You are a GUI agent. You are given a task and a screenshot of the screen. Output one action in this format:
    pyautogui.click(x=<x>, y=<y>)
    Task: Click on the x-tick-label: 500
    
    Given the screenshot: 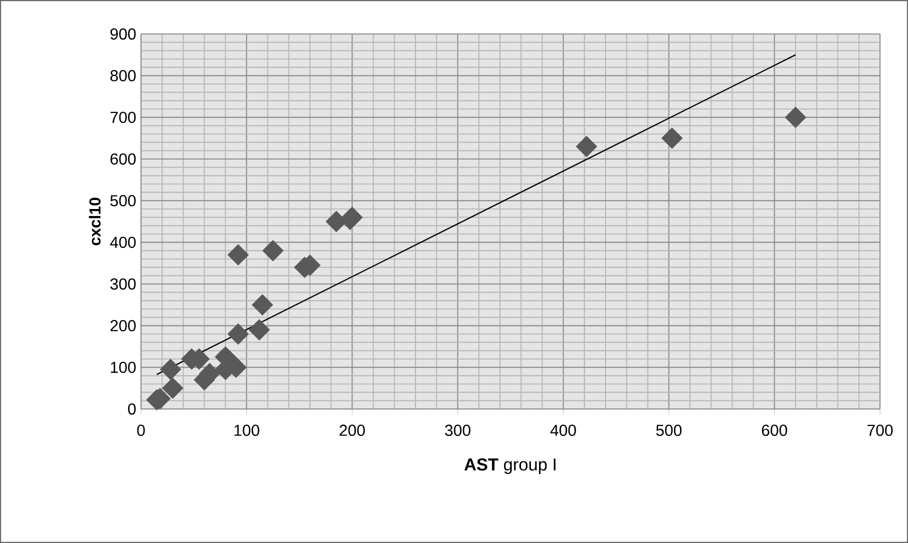 What is the action you would take?
    pyautogui.click(x=669, y=430)
    